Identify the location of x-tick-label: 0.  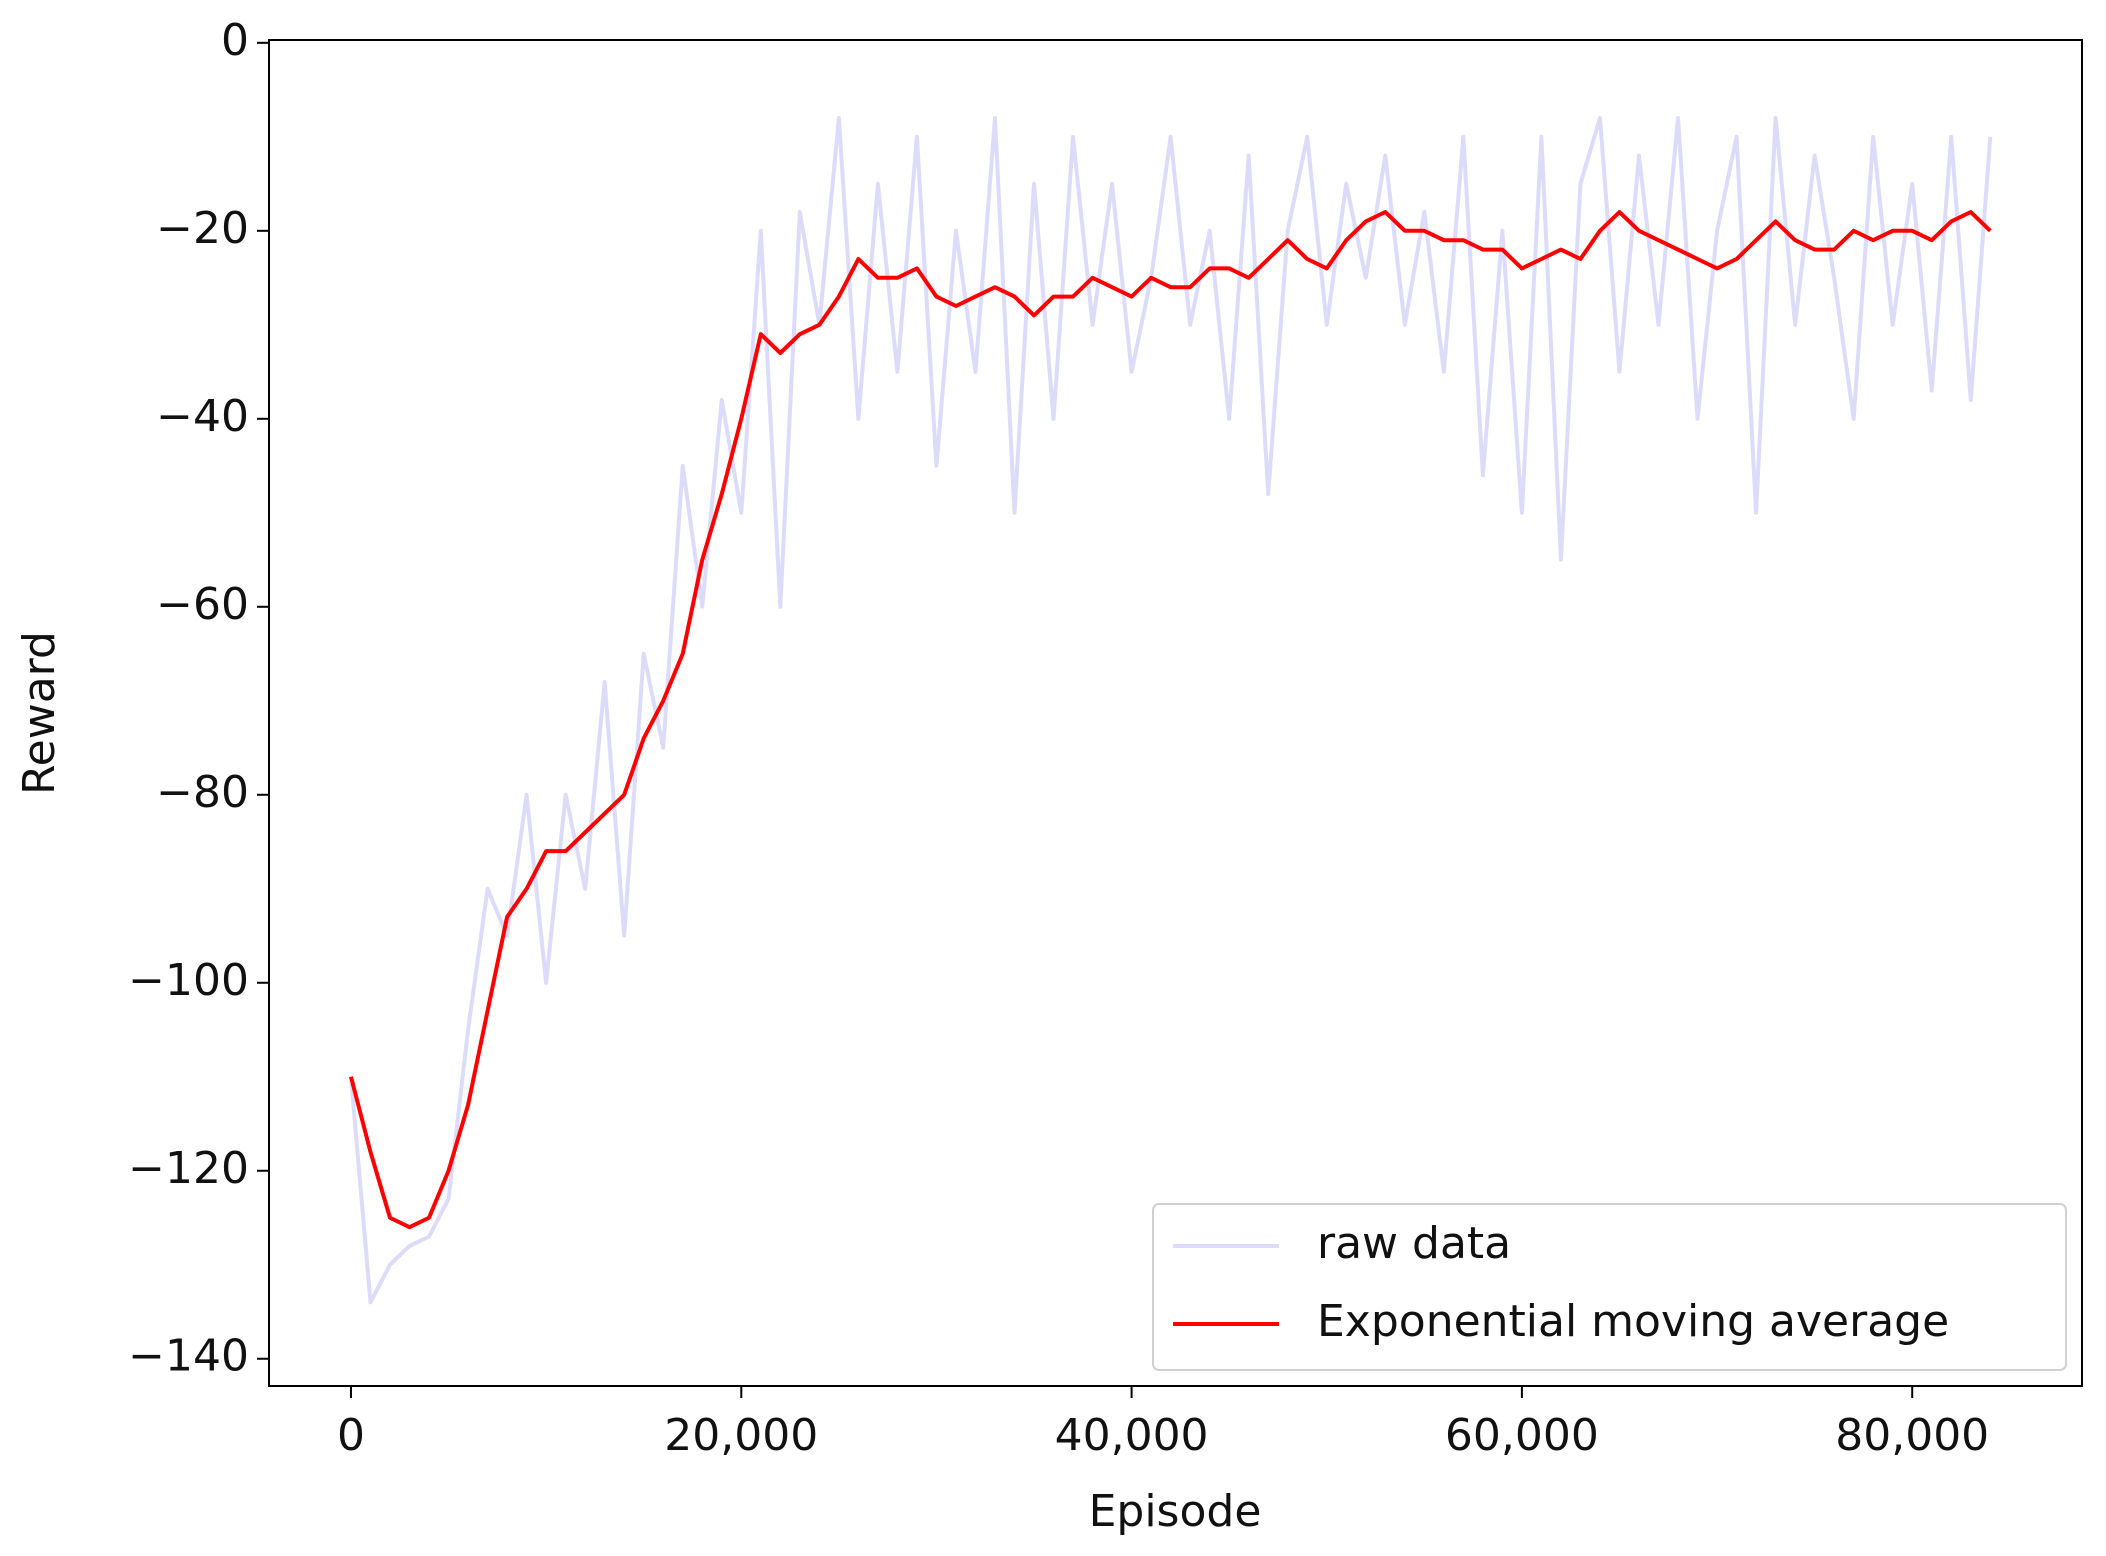
(351, 1435).